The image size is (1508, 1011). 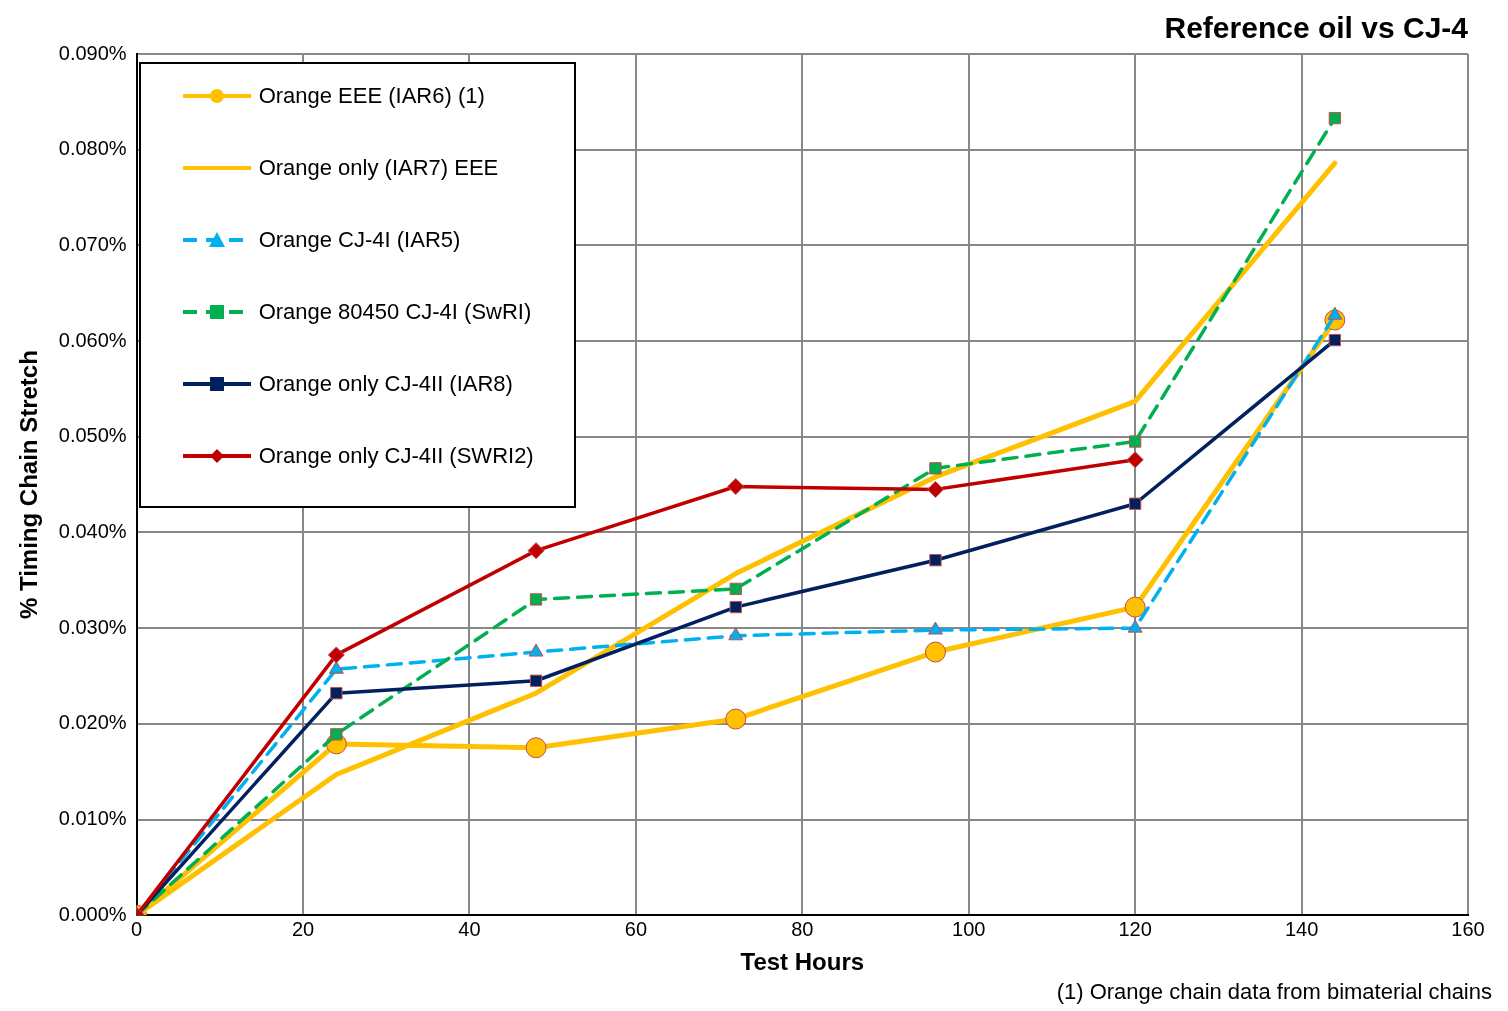 I want to click on legend-label: Orange 80450 CJ-4I (SwRI), so click(x=395, y=312).